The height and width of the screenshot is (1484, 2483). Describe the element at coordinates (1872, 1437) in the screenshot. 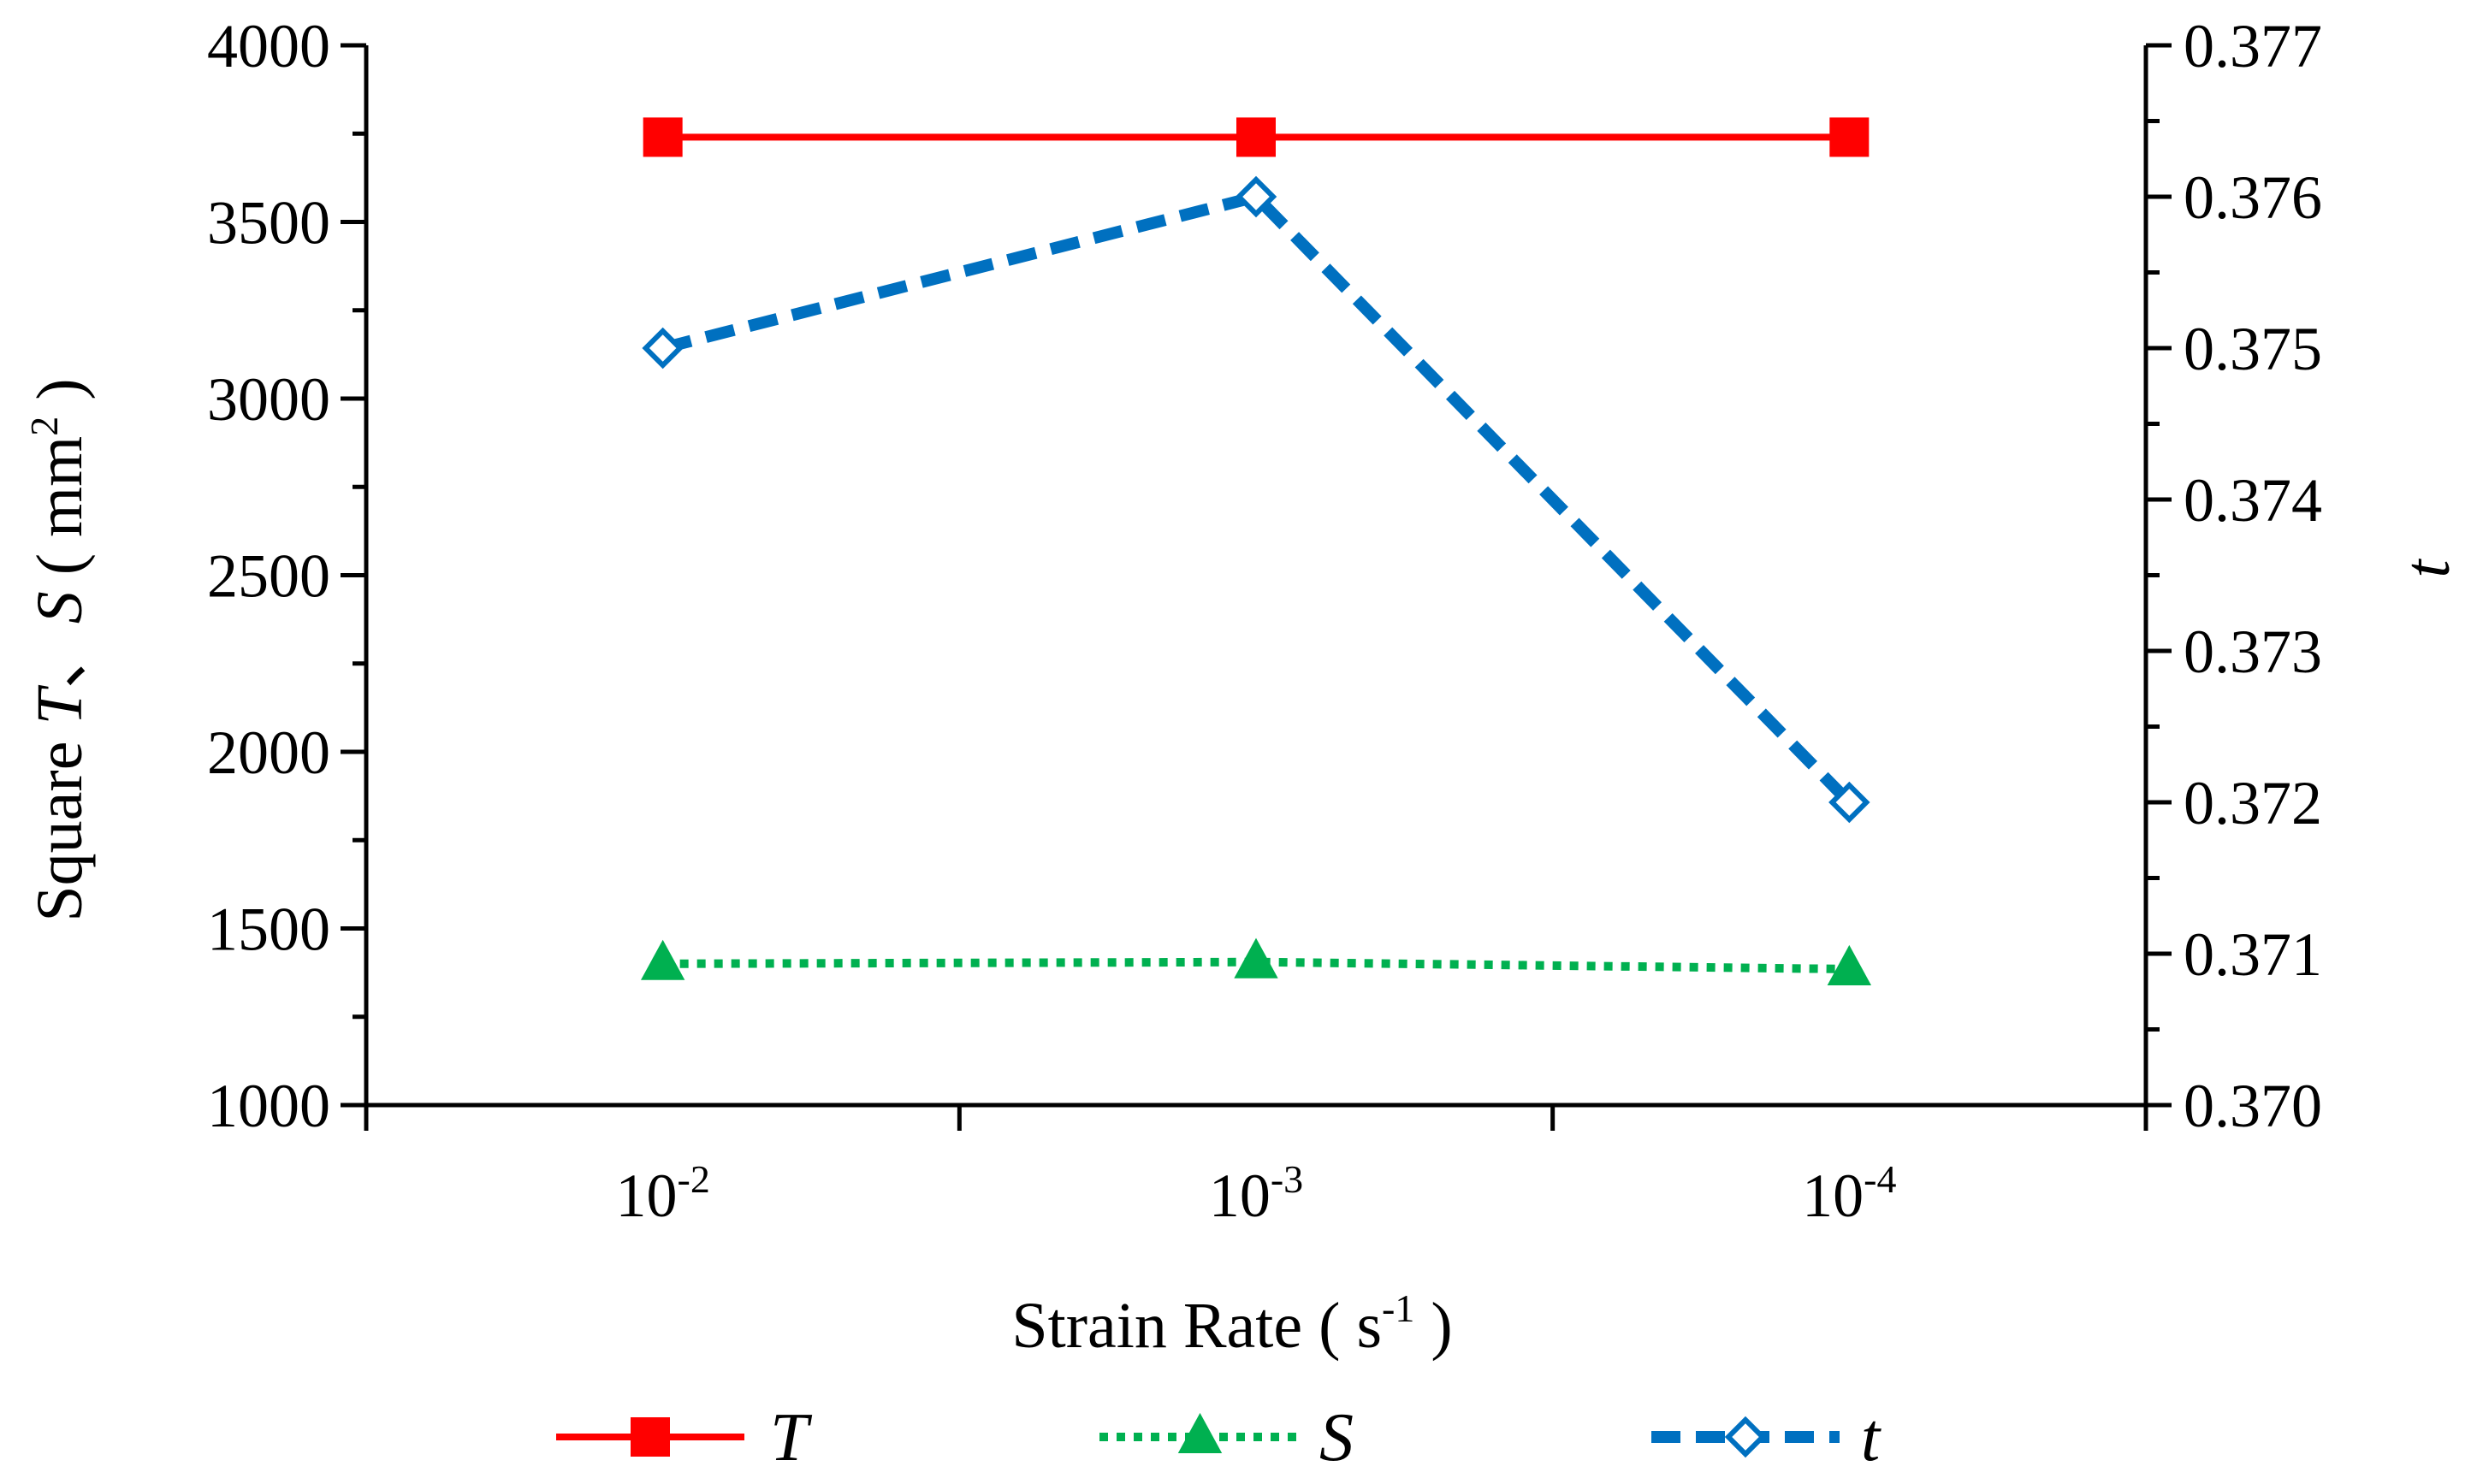

I see `legend-label: t` at that location.